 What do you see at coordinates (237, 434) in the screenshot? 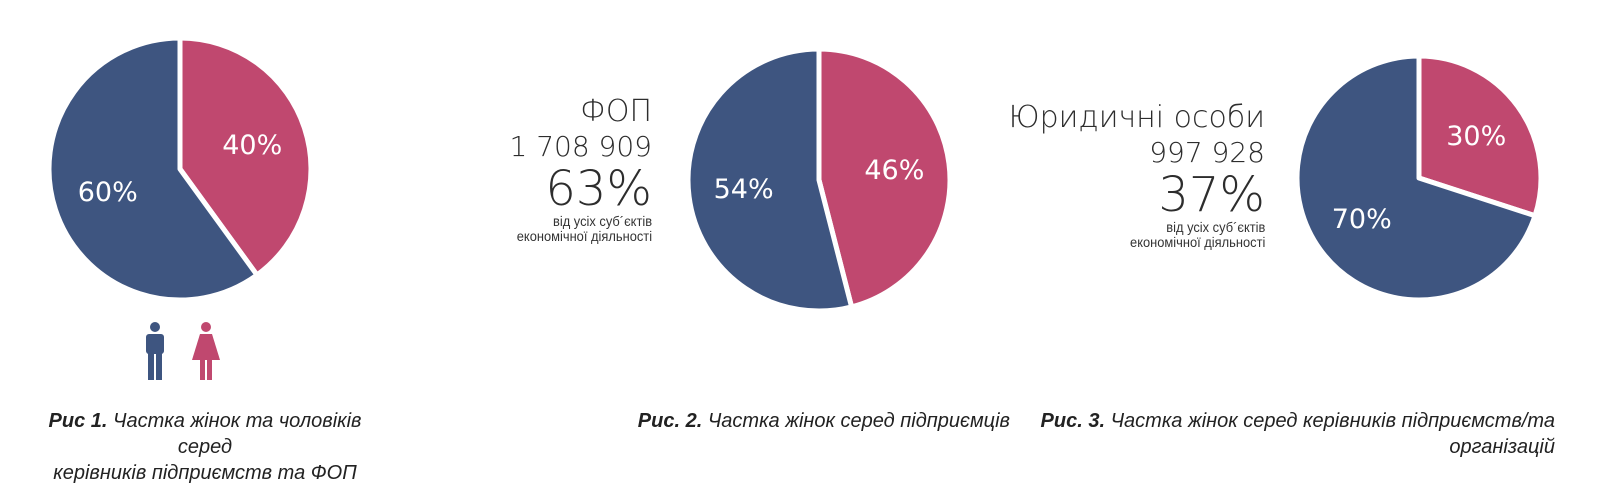
I see `figure-1-caption-line1: Частка жінок та чоловіків серед` at bounding box center [237, 434].